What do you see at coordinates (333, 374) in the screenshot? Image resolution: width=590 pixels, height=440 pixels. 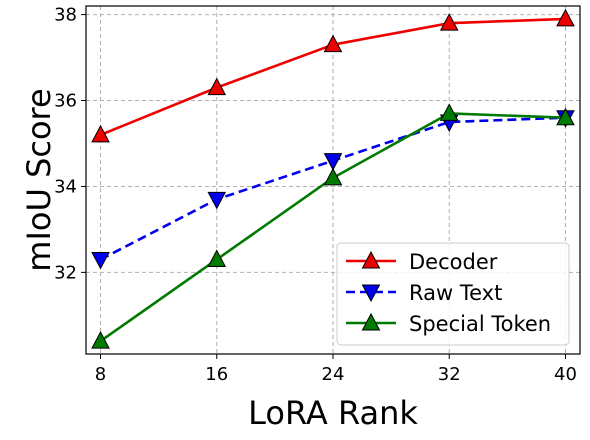 I see `x-tick-label: 24` at bounding box center [333, 374].